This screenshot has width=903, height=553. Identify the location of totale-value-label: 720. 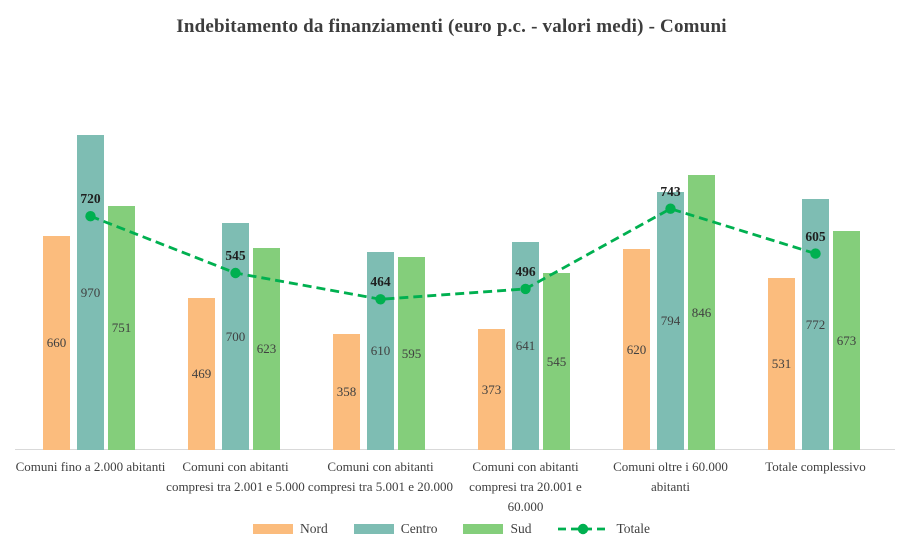
(90, 199).